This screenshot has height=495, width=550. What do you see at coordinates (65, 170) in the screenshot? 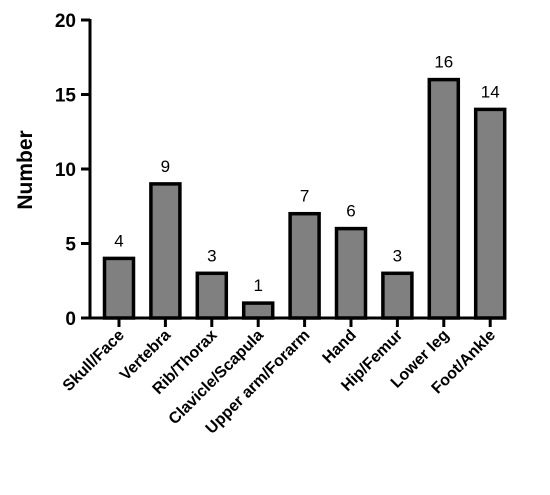
I see `y-tick-label: 10` at bounding box center [65, 170].